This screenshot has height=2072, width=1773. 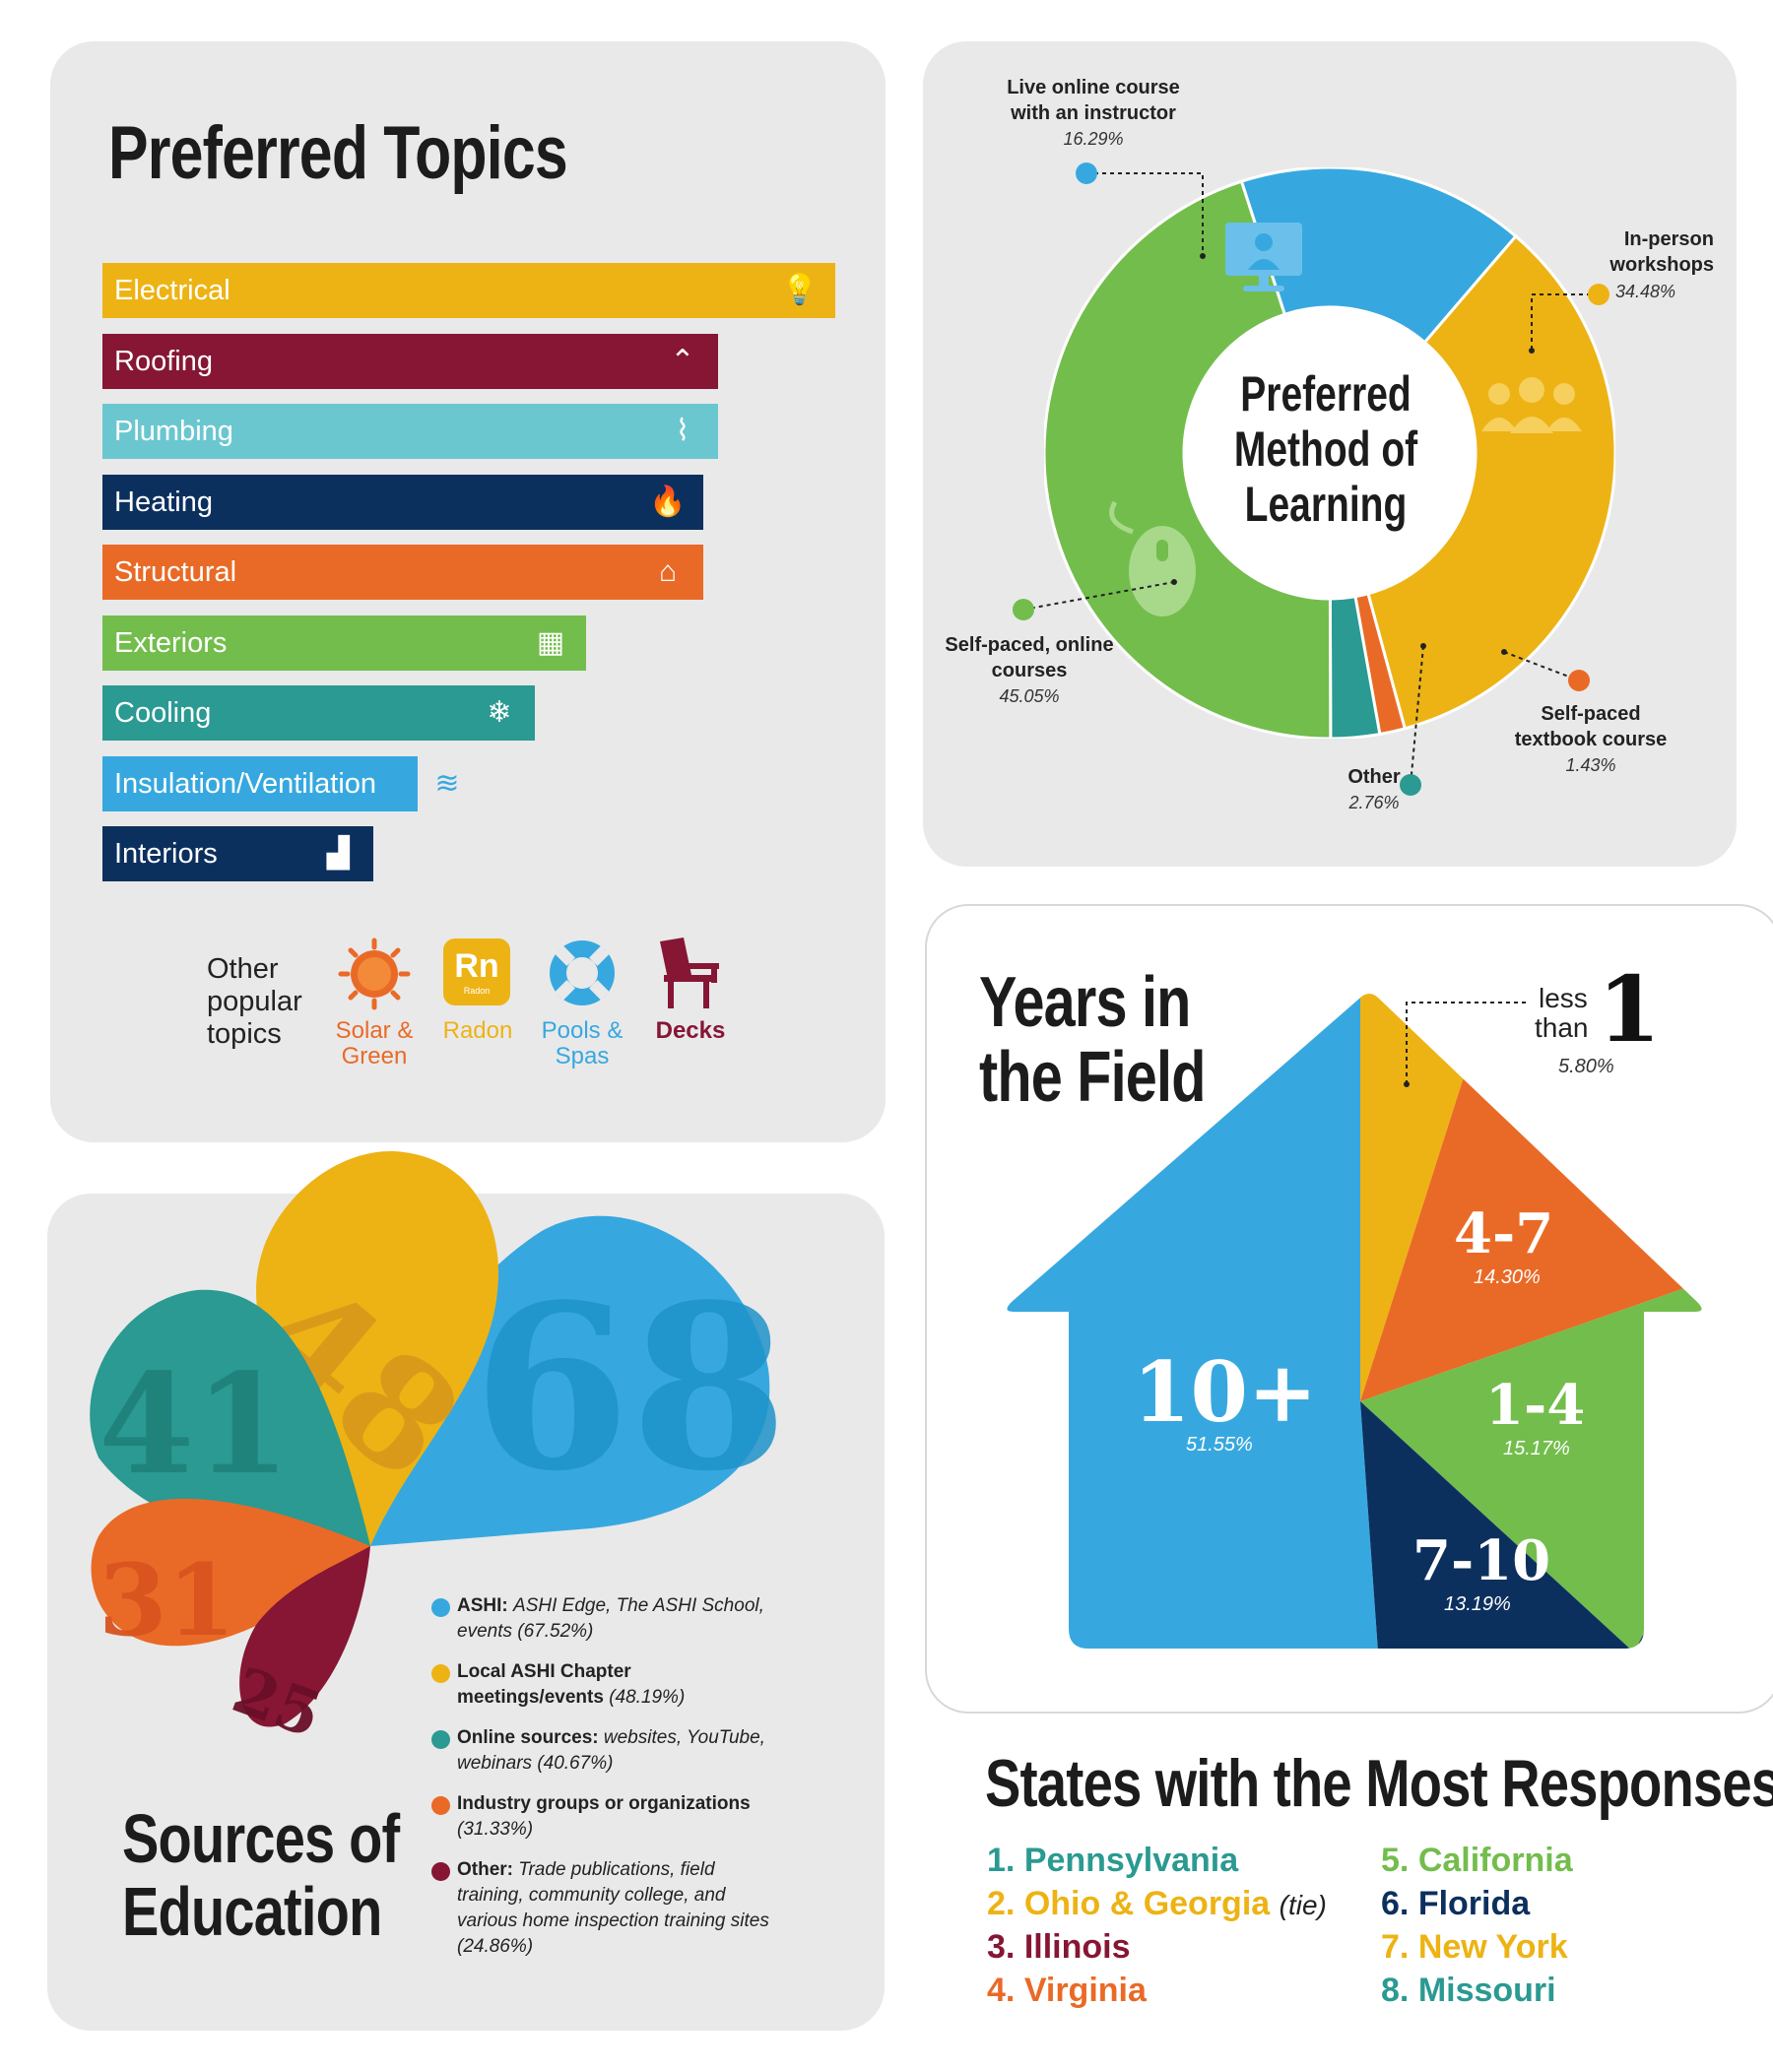 I want to click on flame-icon: 🔥, so click(x=668, y=501).